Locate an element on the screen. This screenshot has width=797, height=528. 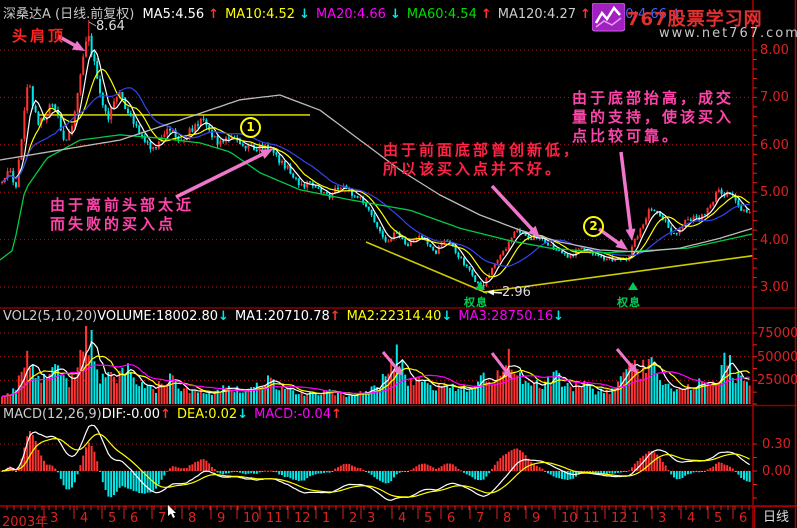
stock-title: 深桑达A (日线.前复权) is located at coordinates (69, 14).